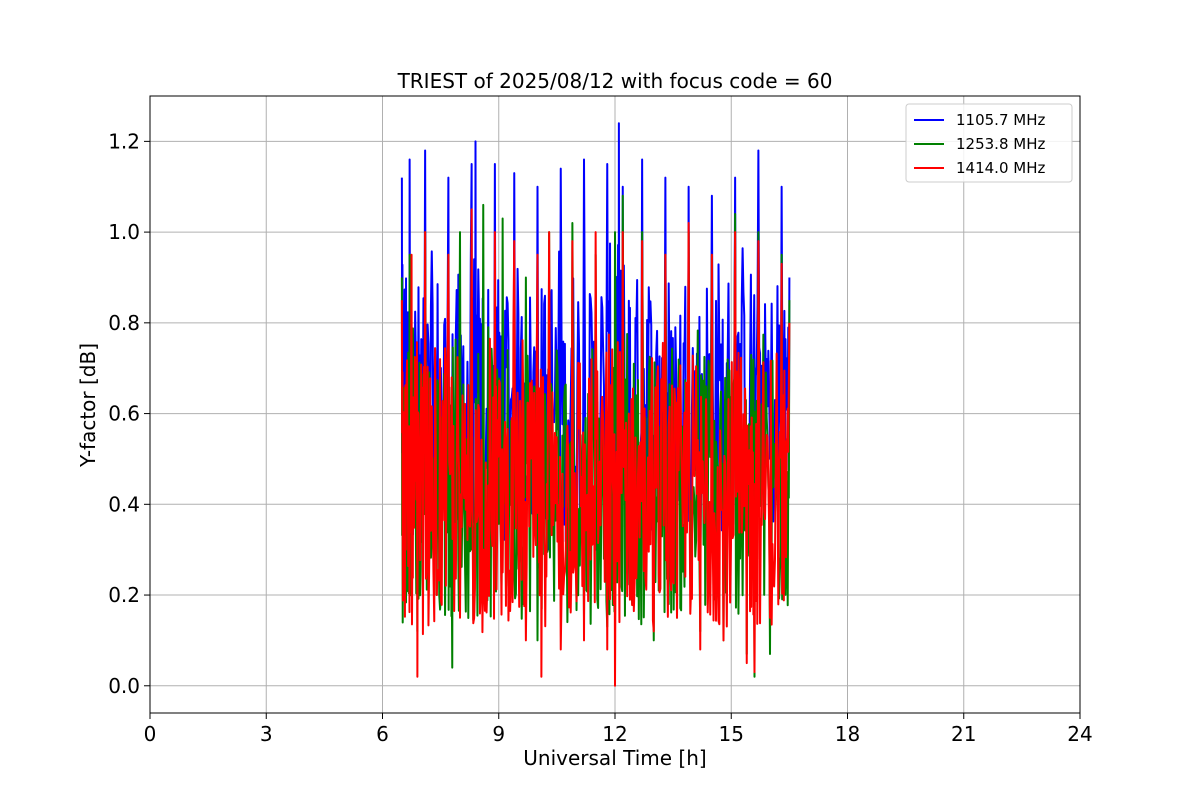 Image resolution: width=1200 pixels, height=800 pixels. Describe the element at coordinates (847, 734) in the screenshot. I see `x-tick-label: 18` at that location.